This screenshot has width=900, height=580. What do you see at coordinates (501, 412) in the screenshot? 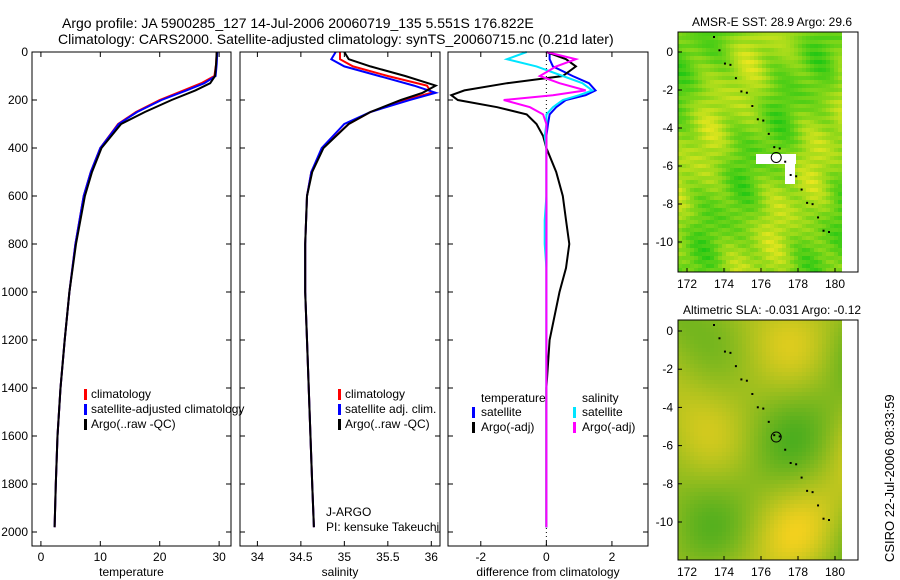
I see `legend-label: satellite` at bounding box center [501, 412].